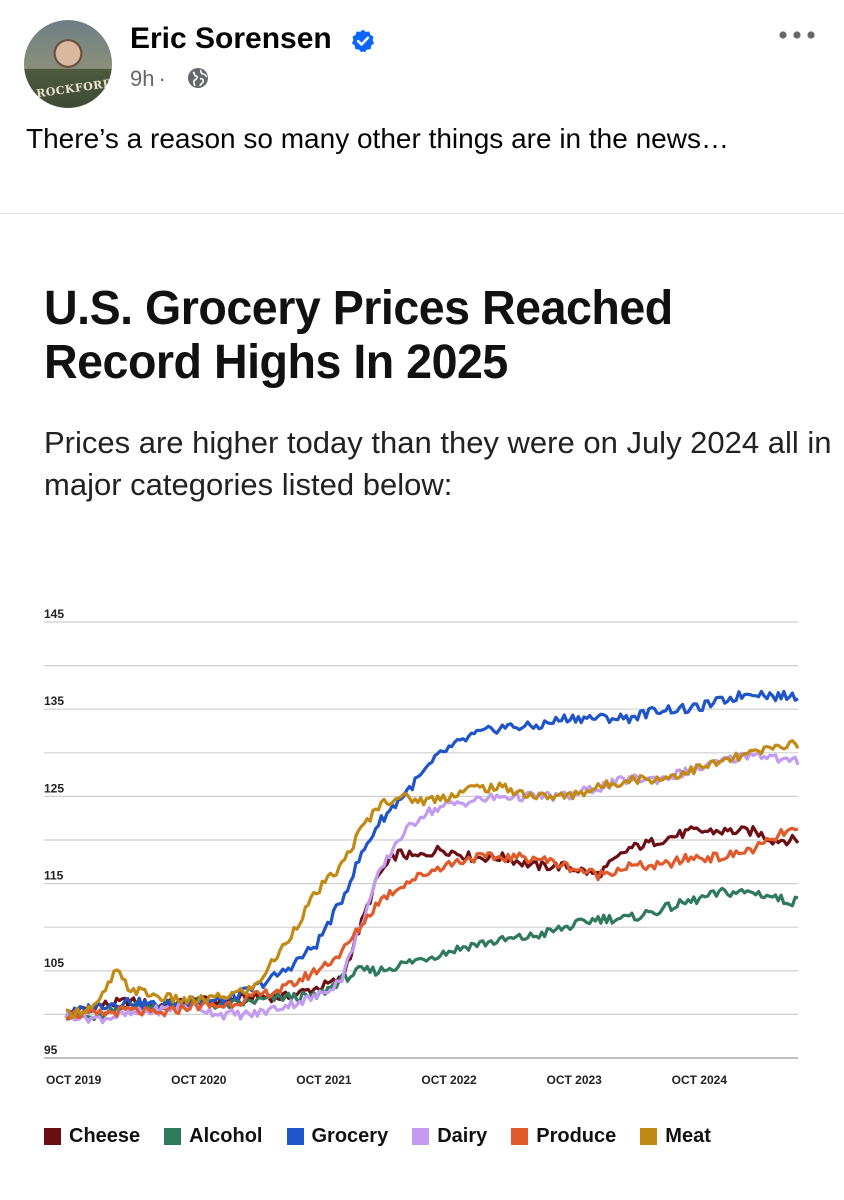  I want to click on legend-label: Grocery, so click(350, 1135).